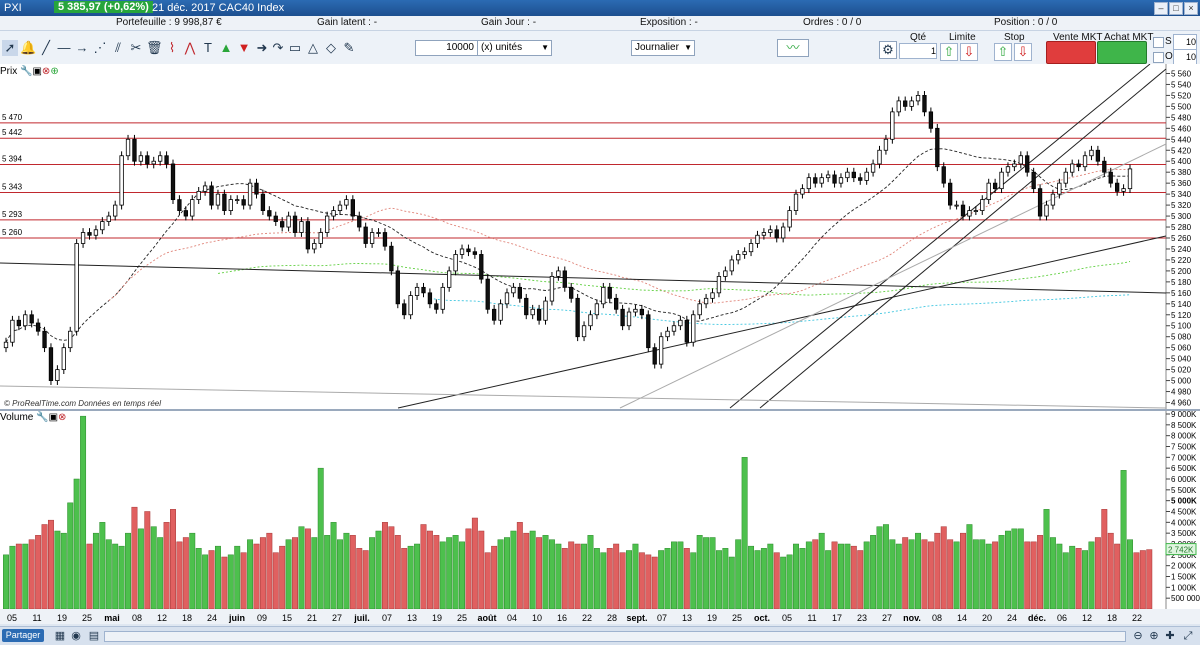  What do you see at coordinates (76, 636) in the screenshot?
I see `camera-icon: ◉` at bounding box center [76, 636].